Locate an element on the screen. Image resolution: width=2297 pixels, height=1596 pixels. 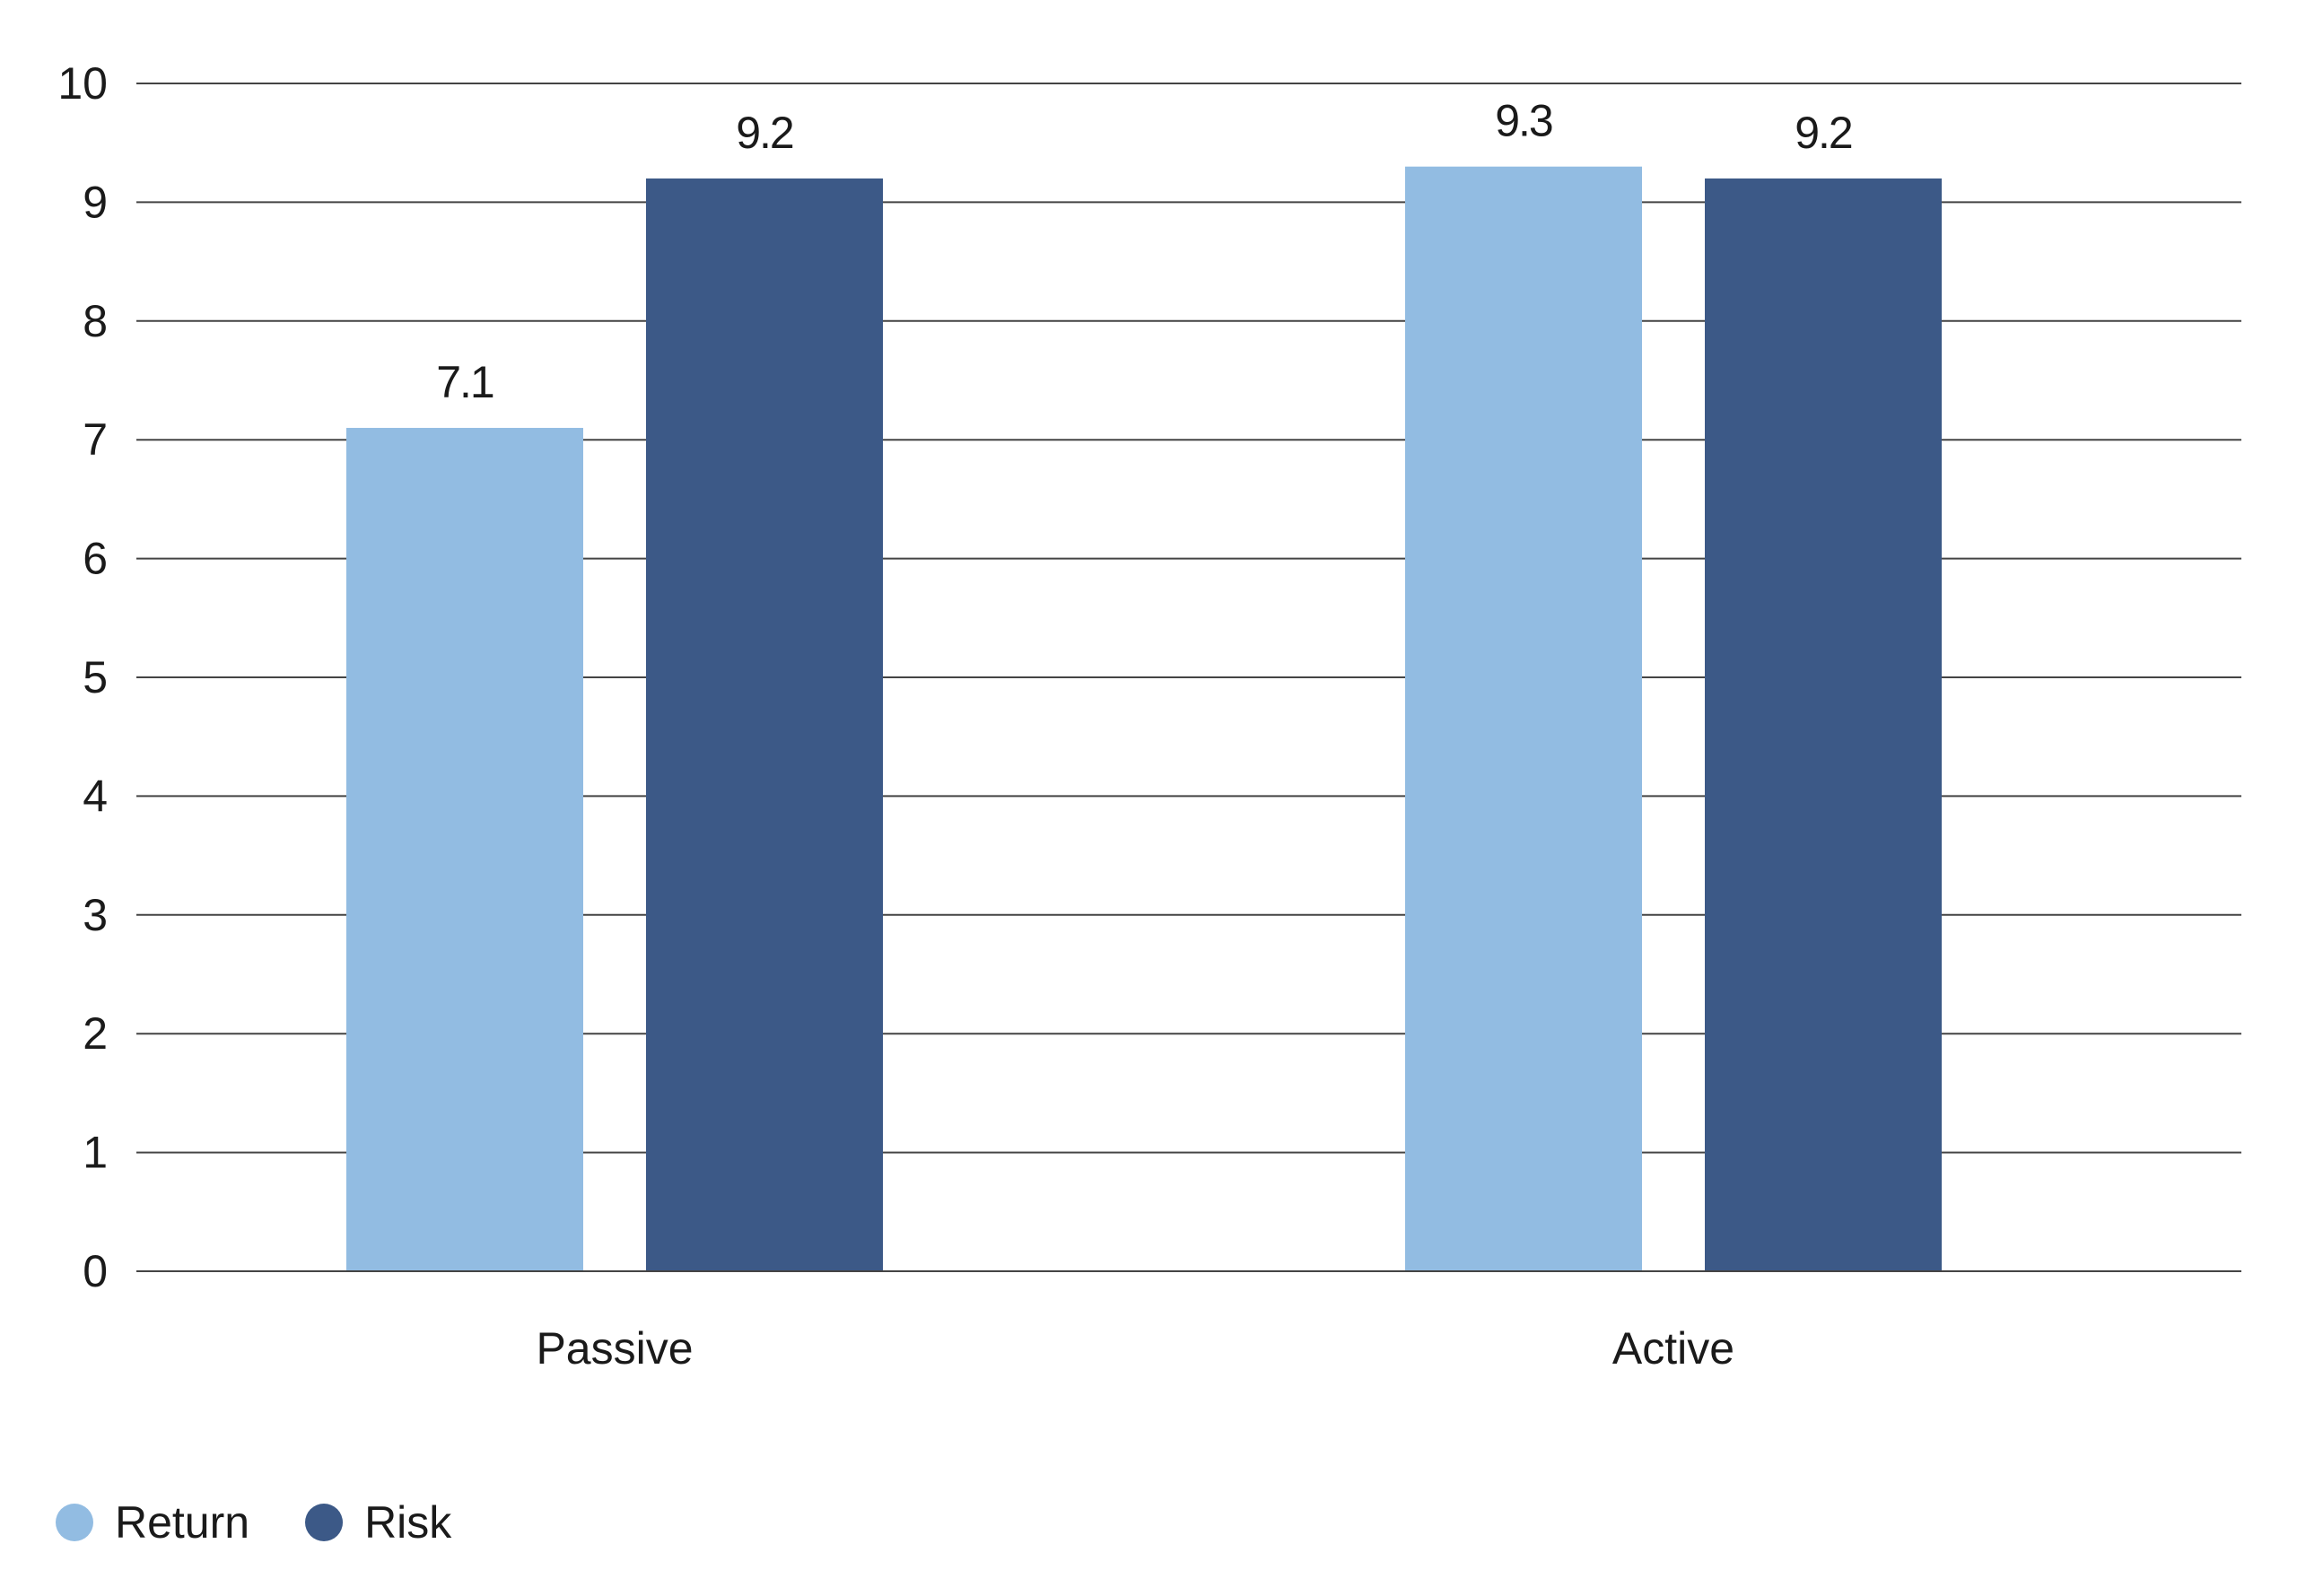
y-tick-label: 8 is located at coordinates (95, 321).